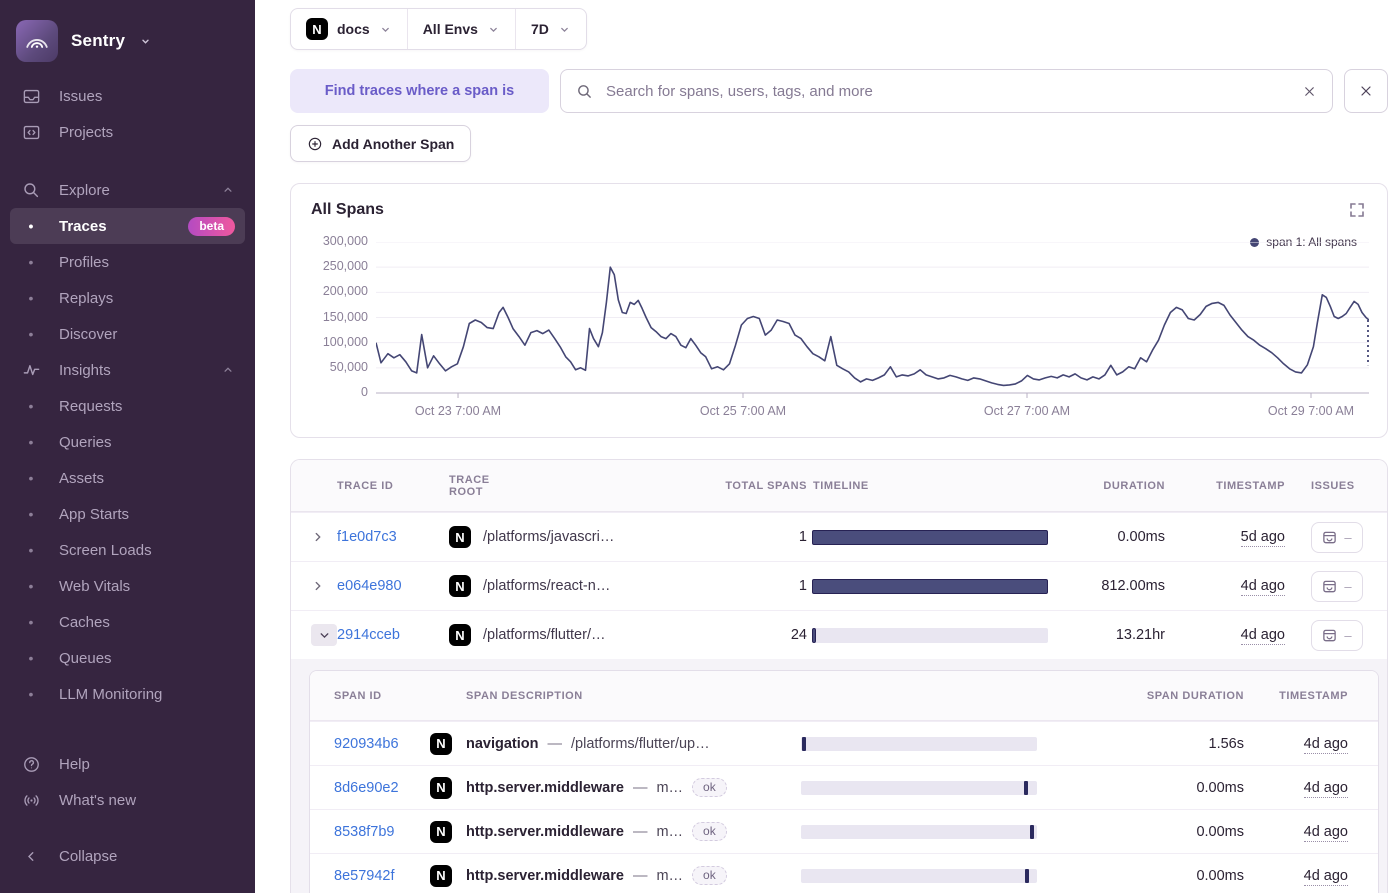 This screenshot has width=1400, height=893. Describe the element at coordinates (127, 800) in the screenshot. I see `sidebar-item-whats-new: What's new` at that location.